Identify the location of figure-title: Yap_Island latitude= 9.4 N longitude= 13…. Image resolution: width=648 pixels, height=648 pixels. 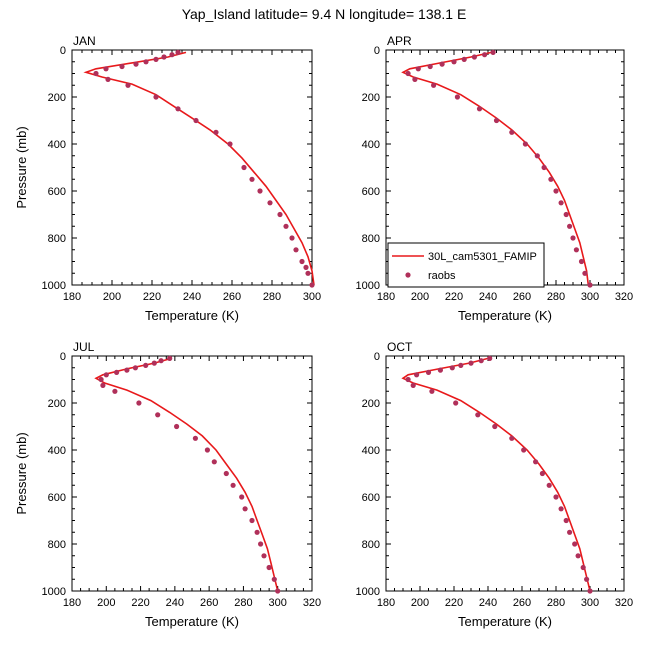
(324, 14).